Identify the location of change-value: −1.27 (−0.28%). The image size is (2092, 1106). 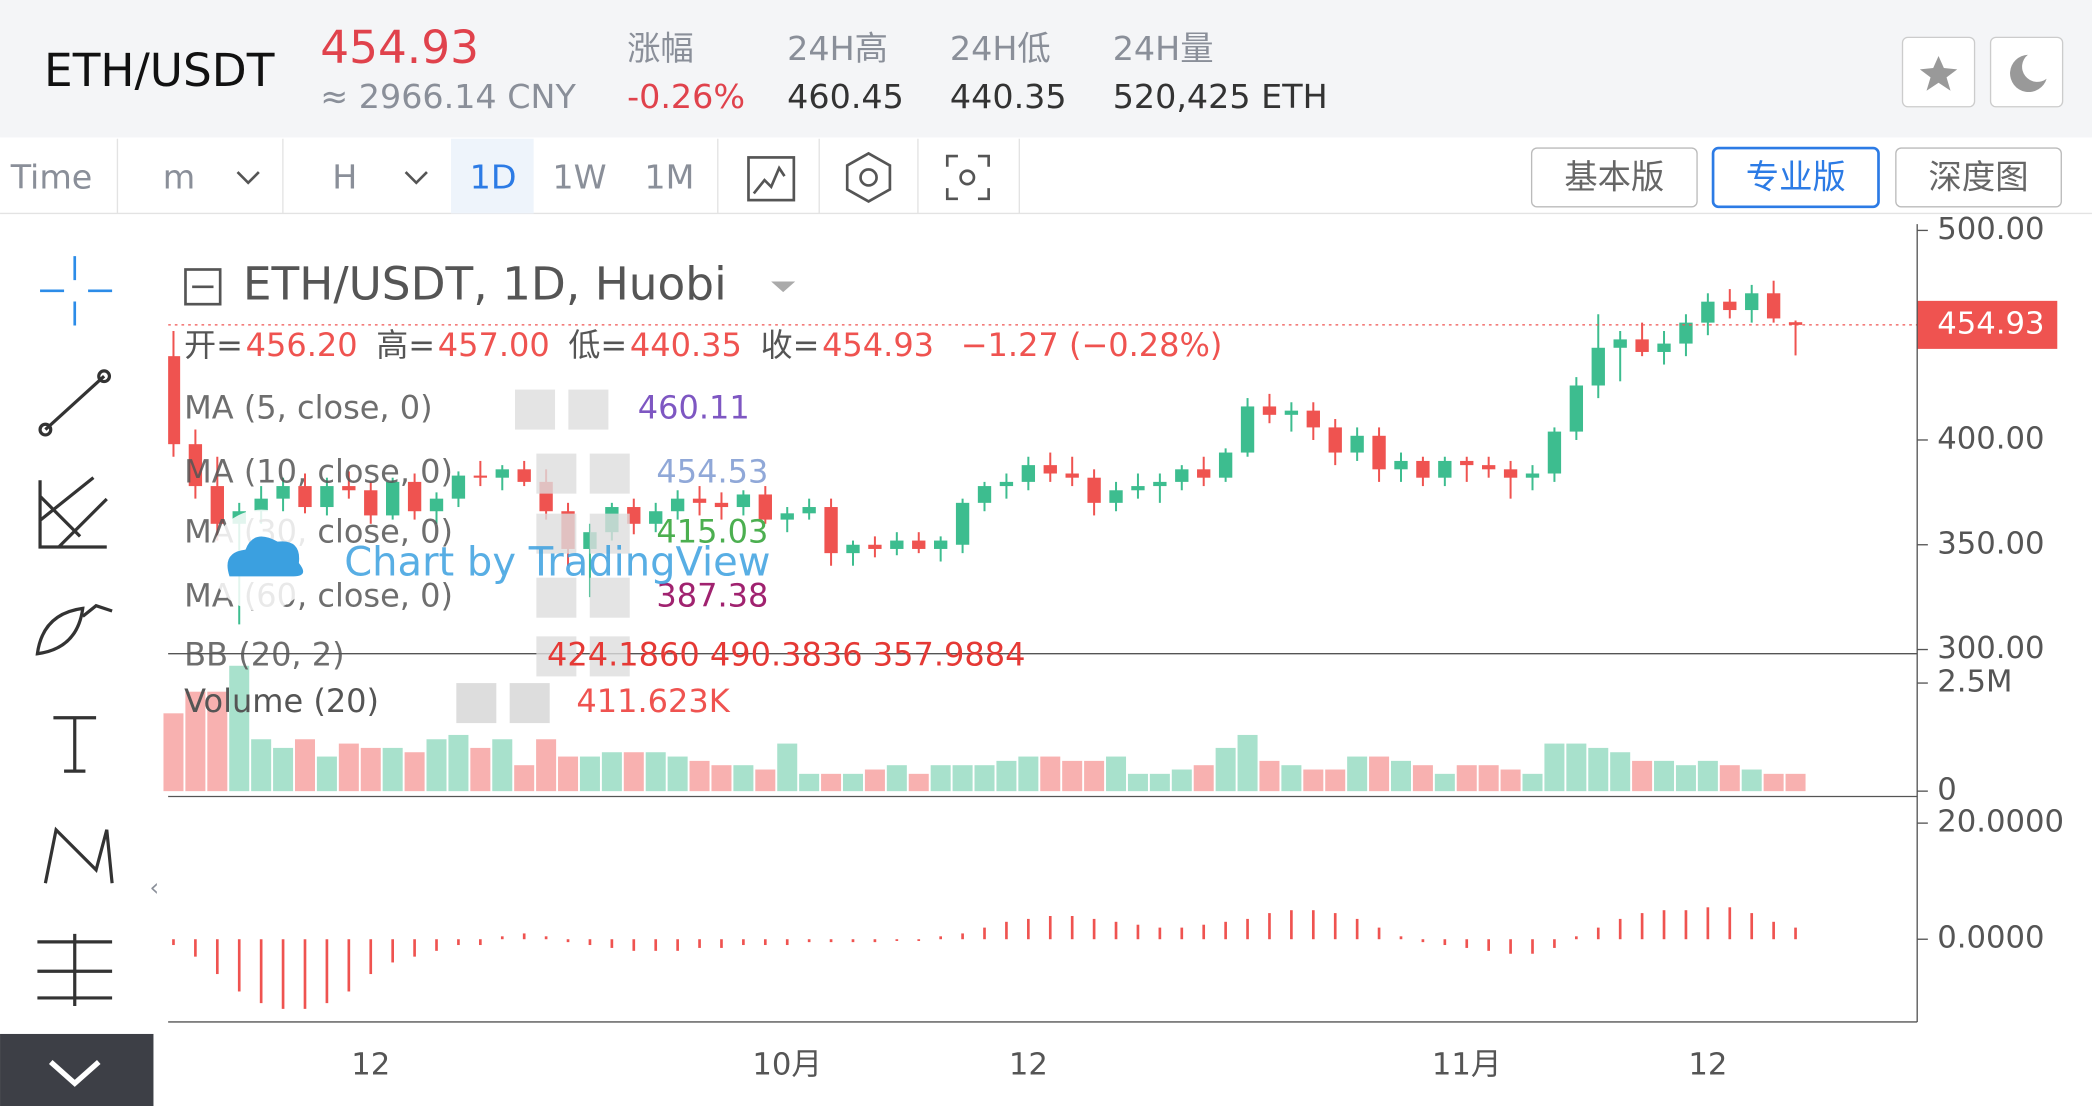
(1092, 345).